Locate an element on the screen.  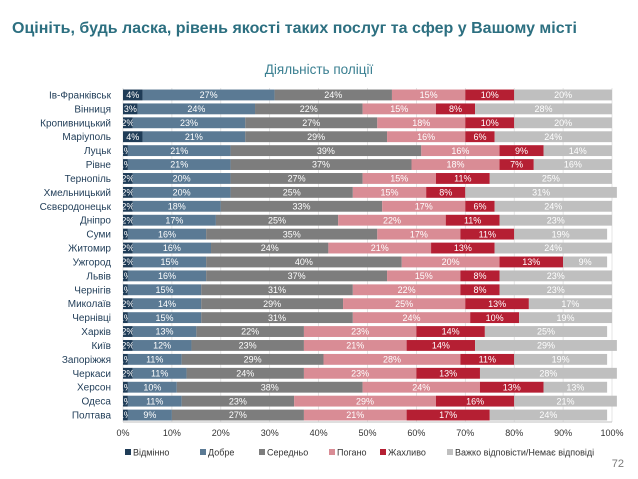
data-label: 17% is located at coordinates (424, 206).